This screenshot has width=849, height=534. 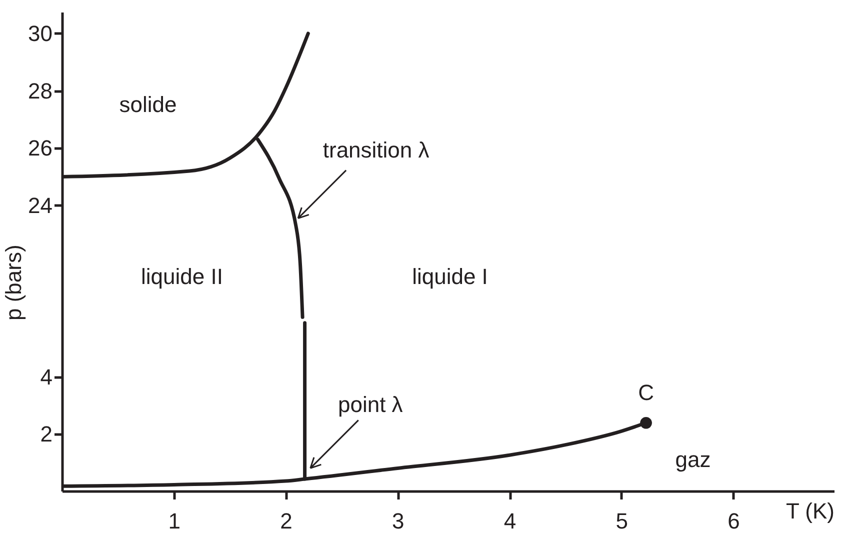 I want to click on x-tick-label: 4, so click(x=510, y=521).